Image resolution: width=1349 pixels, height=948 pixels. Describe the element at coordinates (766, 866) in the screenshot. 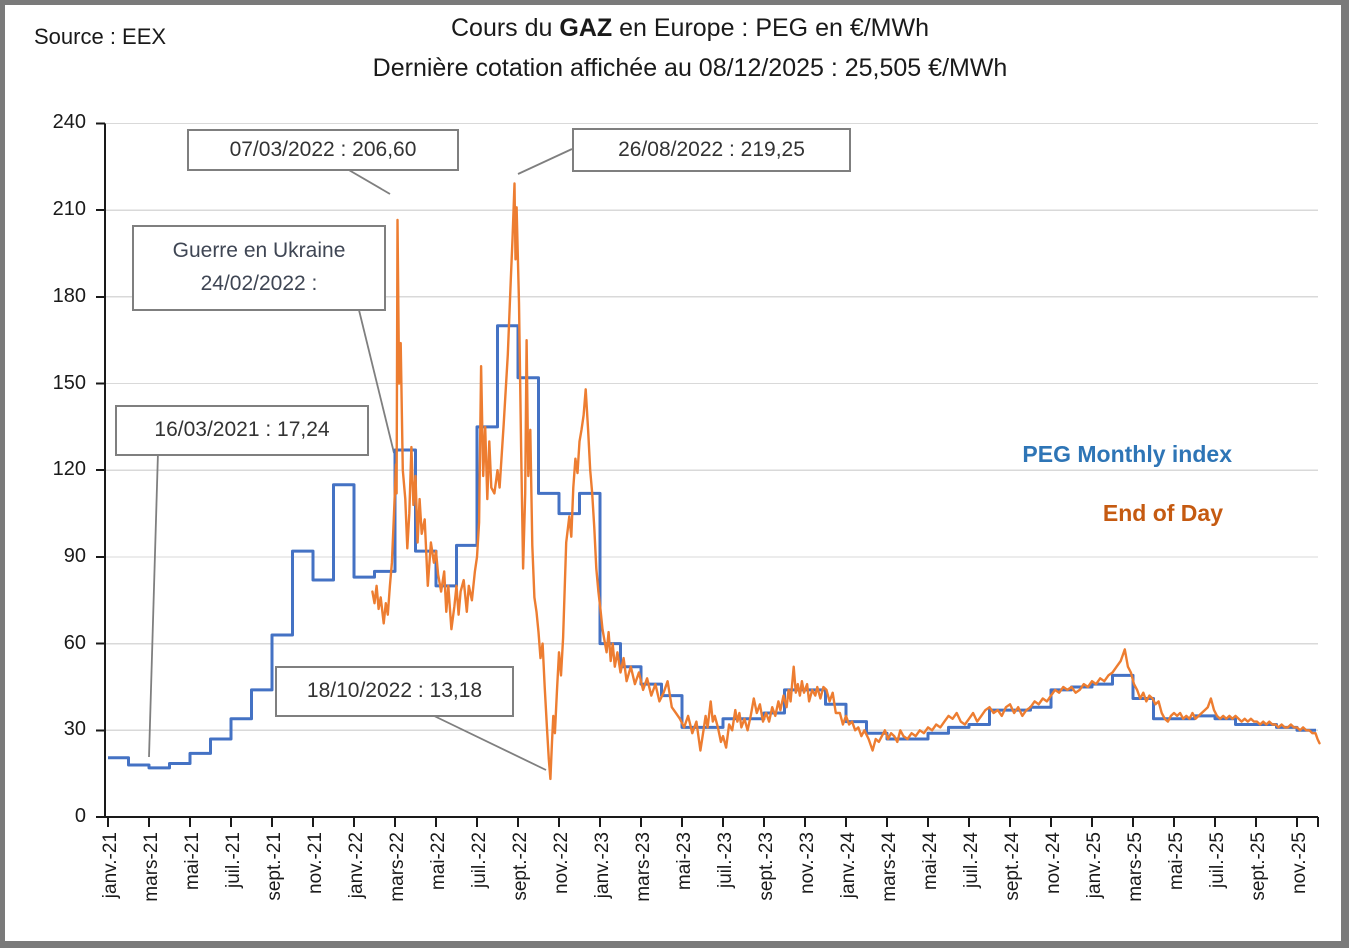

I see `x-axis-label-sept.-23: sept.-23` at that location.